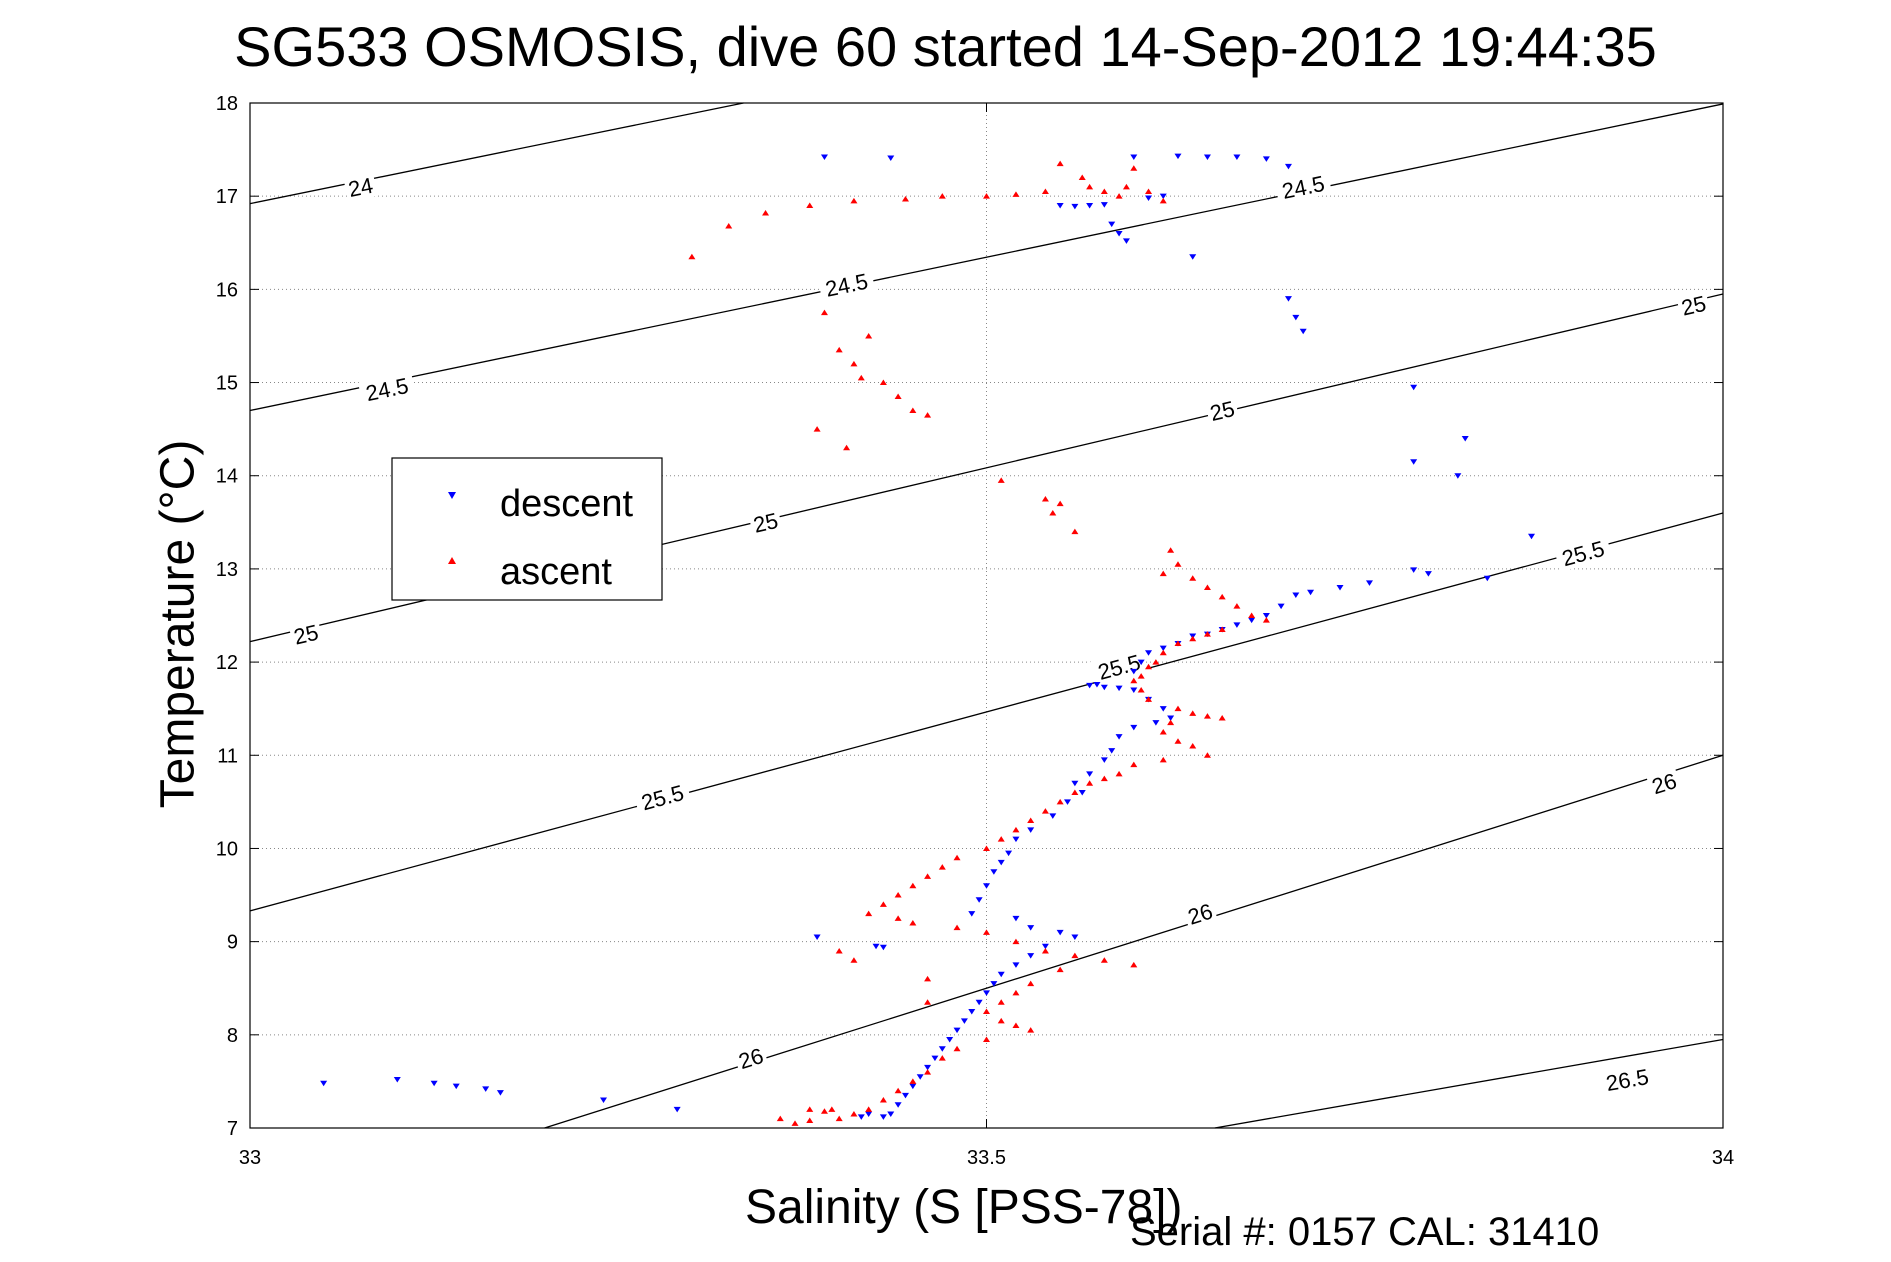 This screenshot has height=1262, width=1891. Describe the element at coordinates (964, 1207) in the screenshot. I see `x-axis-label: Salinity (S [PSS-78])` at that location.